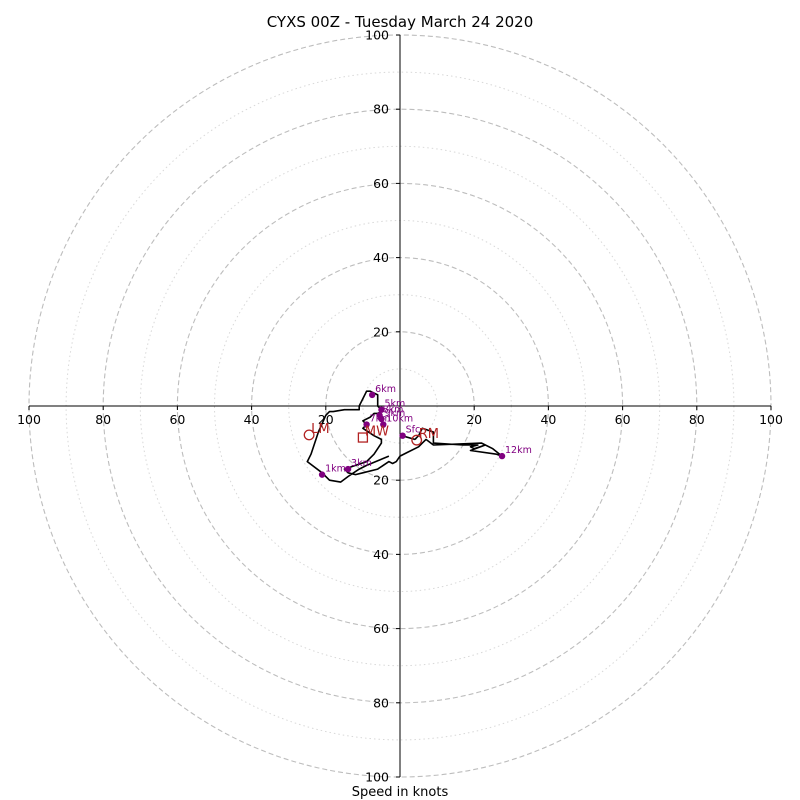 This screenshot has width=800, height=800. What do you see at coordinates (361, 463) in the screenshot?
I see `height-label-3km: 3km` at bounding box center [361, 463].